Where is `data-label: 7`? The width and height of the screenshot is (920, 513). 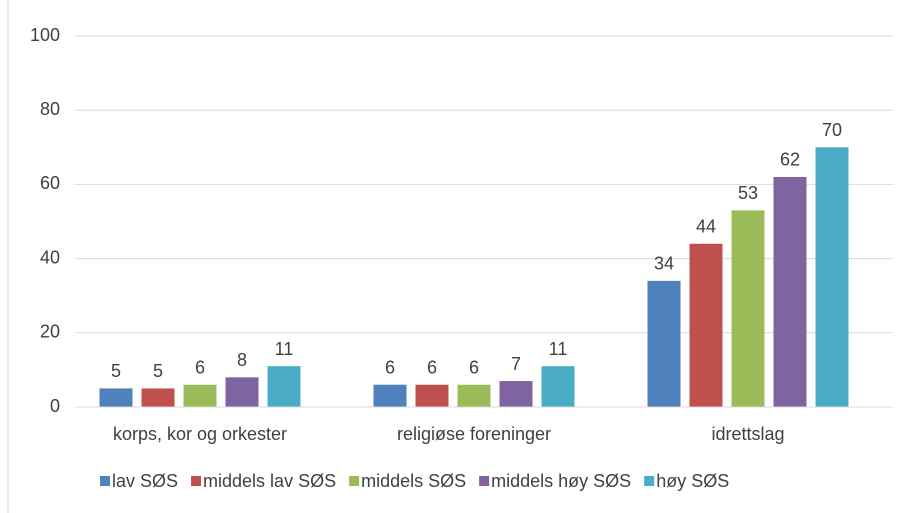
data-label: 7 is located at coordinates (516, 364).